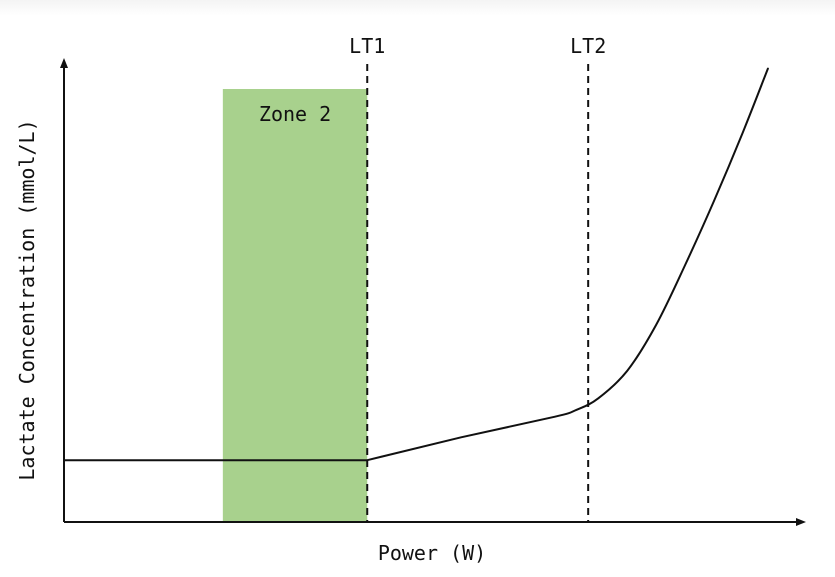 The height and width of the screenshot is (577, 835). Describe the element at coordinates (64, 63) in the screenshot. I see `y-axis-arrowhead` at that location.